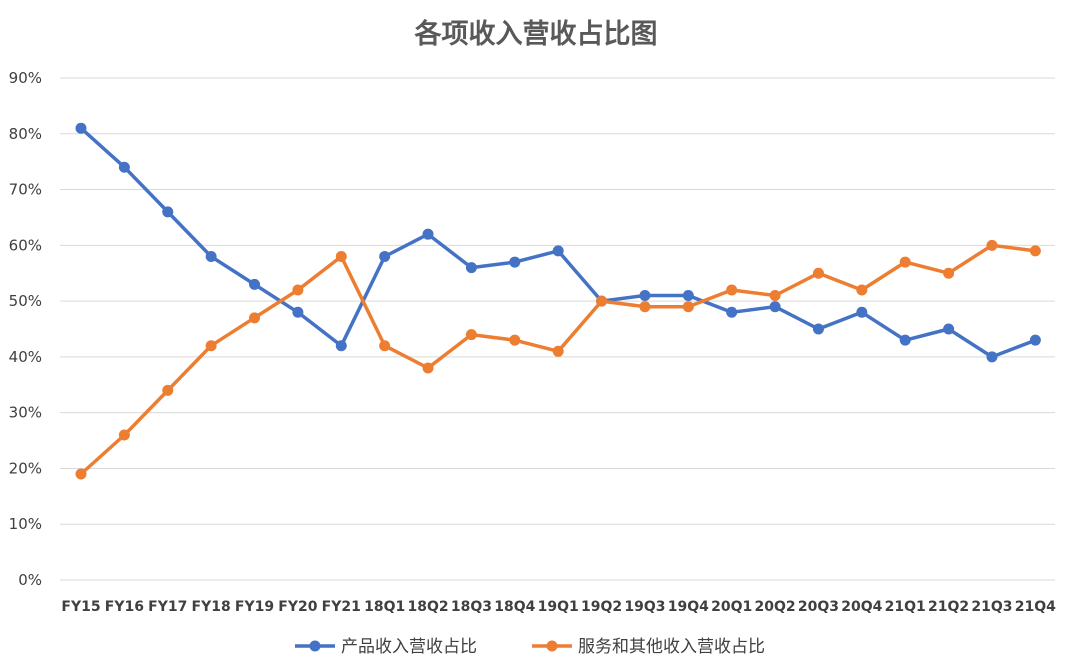 The width and height of the screenshot is (1080, 661). What do you see at coordinates (25, 524) in the screenshot?
I see `y-tick-label: 10%` at bounding box center [25, 524].